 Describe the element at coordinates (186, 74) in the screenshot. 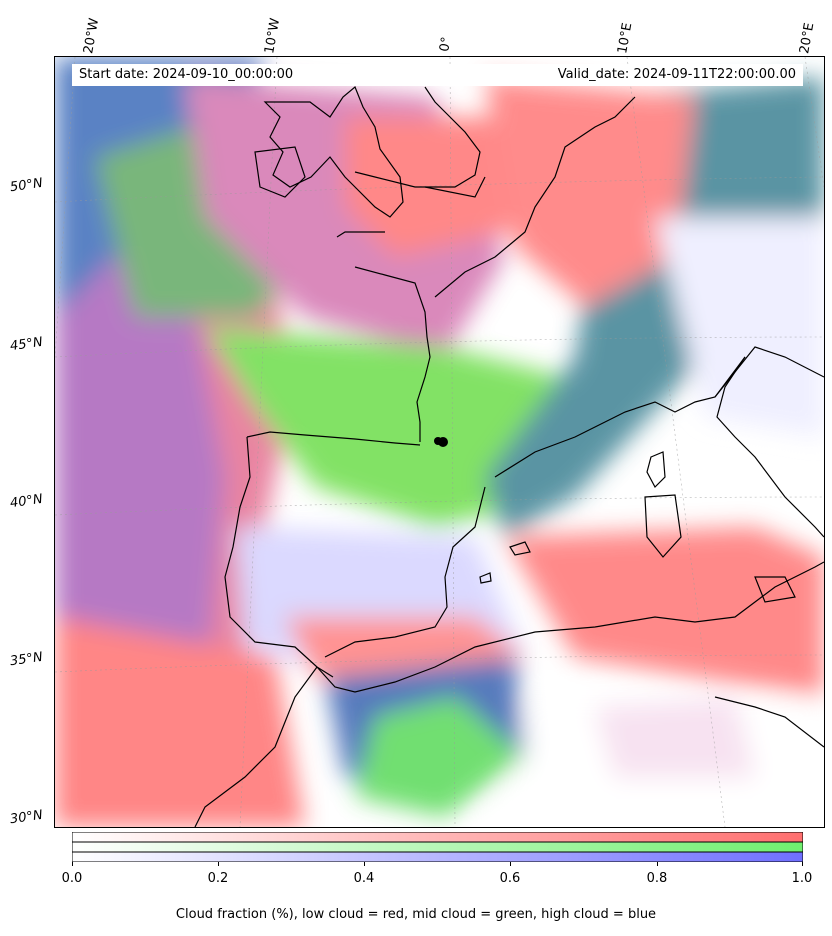

I see `start-date-text: Start date: 2024-09-10_00:00:00` at that location.